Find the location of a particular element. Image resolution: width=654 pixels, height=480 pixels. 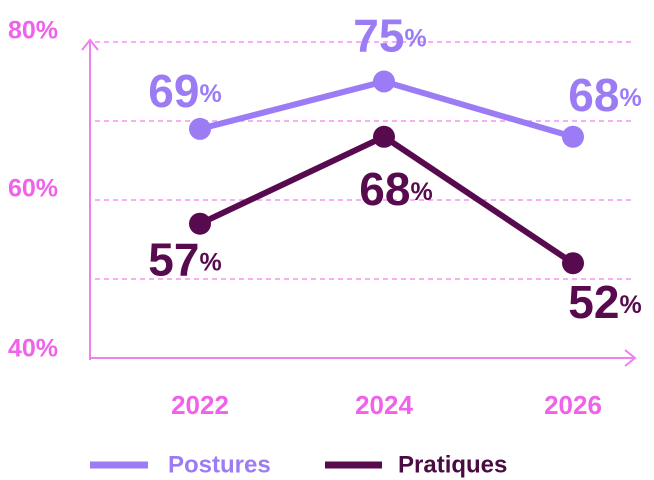

data-label-number: 69 is located at coordinates (173, 91).